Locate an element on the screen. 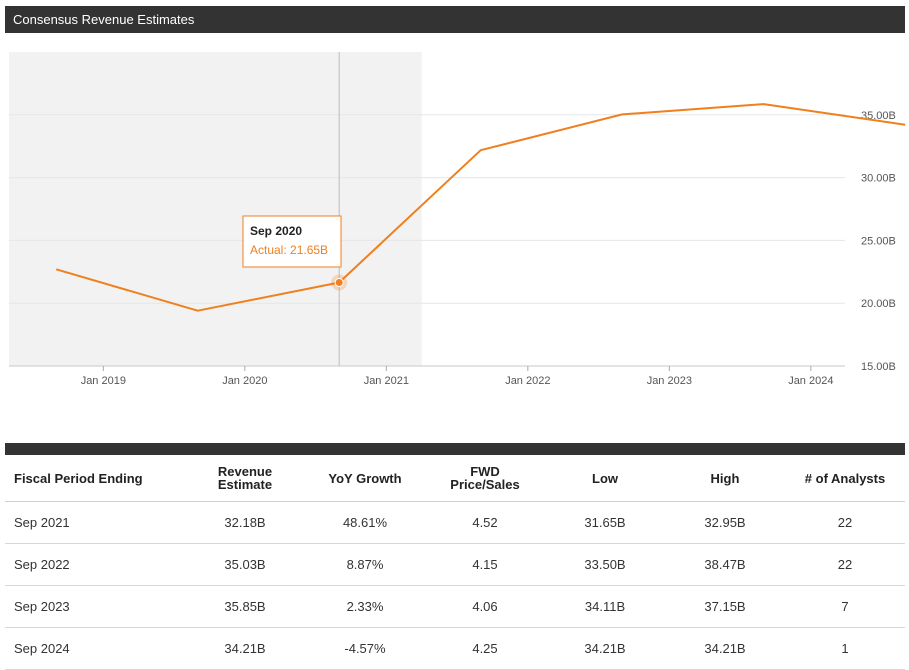 This screenshot has width=909, height=670. cell-fwd-price-sales: 4.15 is located at coordinates (485, 564).